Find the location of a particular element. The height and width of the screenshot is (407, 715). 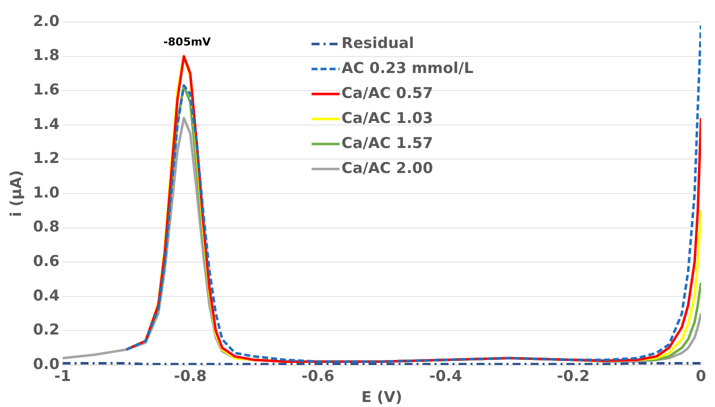

y-tick-label: 0.4 is located at coordinates (46, 295).